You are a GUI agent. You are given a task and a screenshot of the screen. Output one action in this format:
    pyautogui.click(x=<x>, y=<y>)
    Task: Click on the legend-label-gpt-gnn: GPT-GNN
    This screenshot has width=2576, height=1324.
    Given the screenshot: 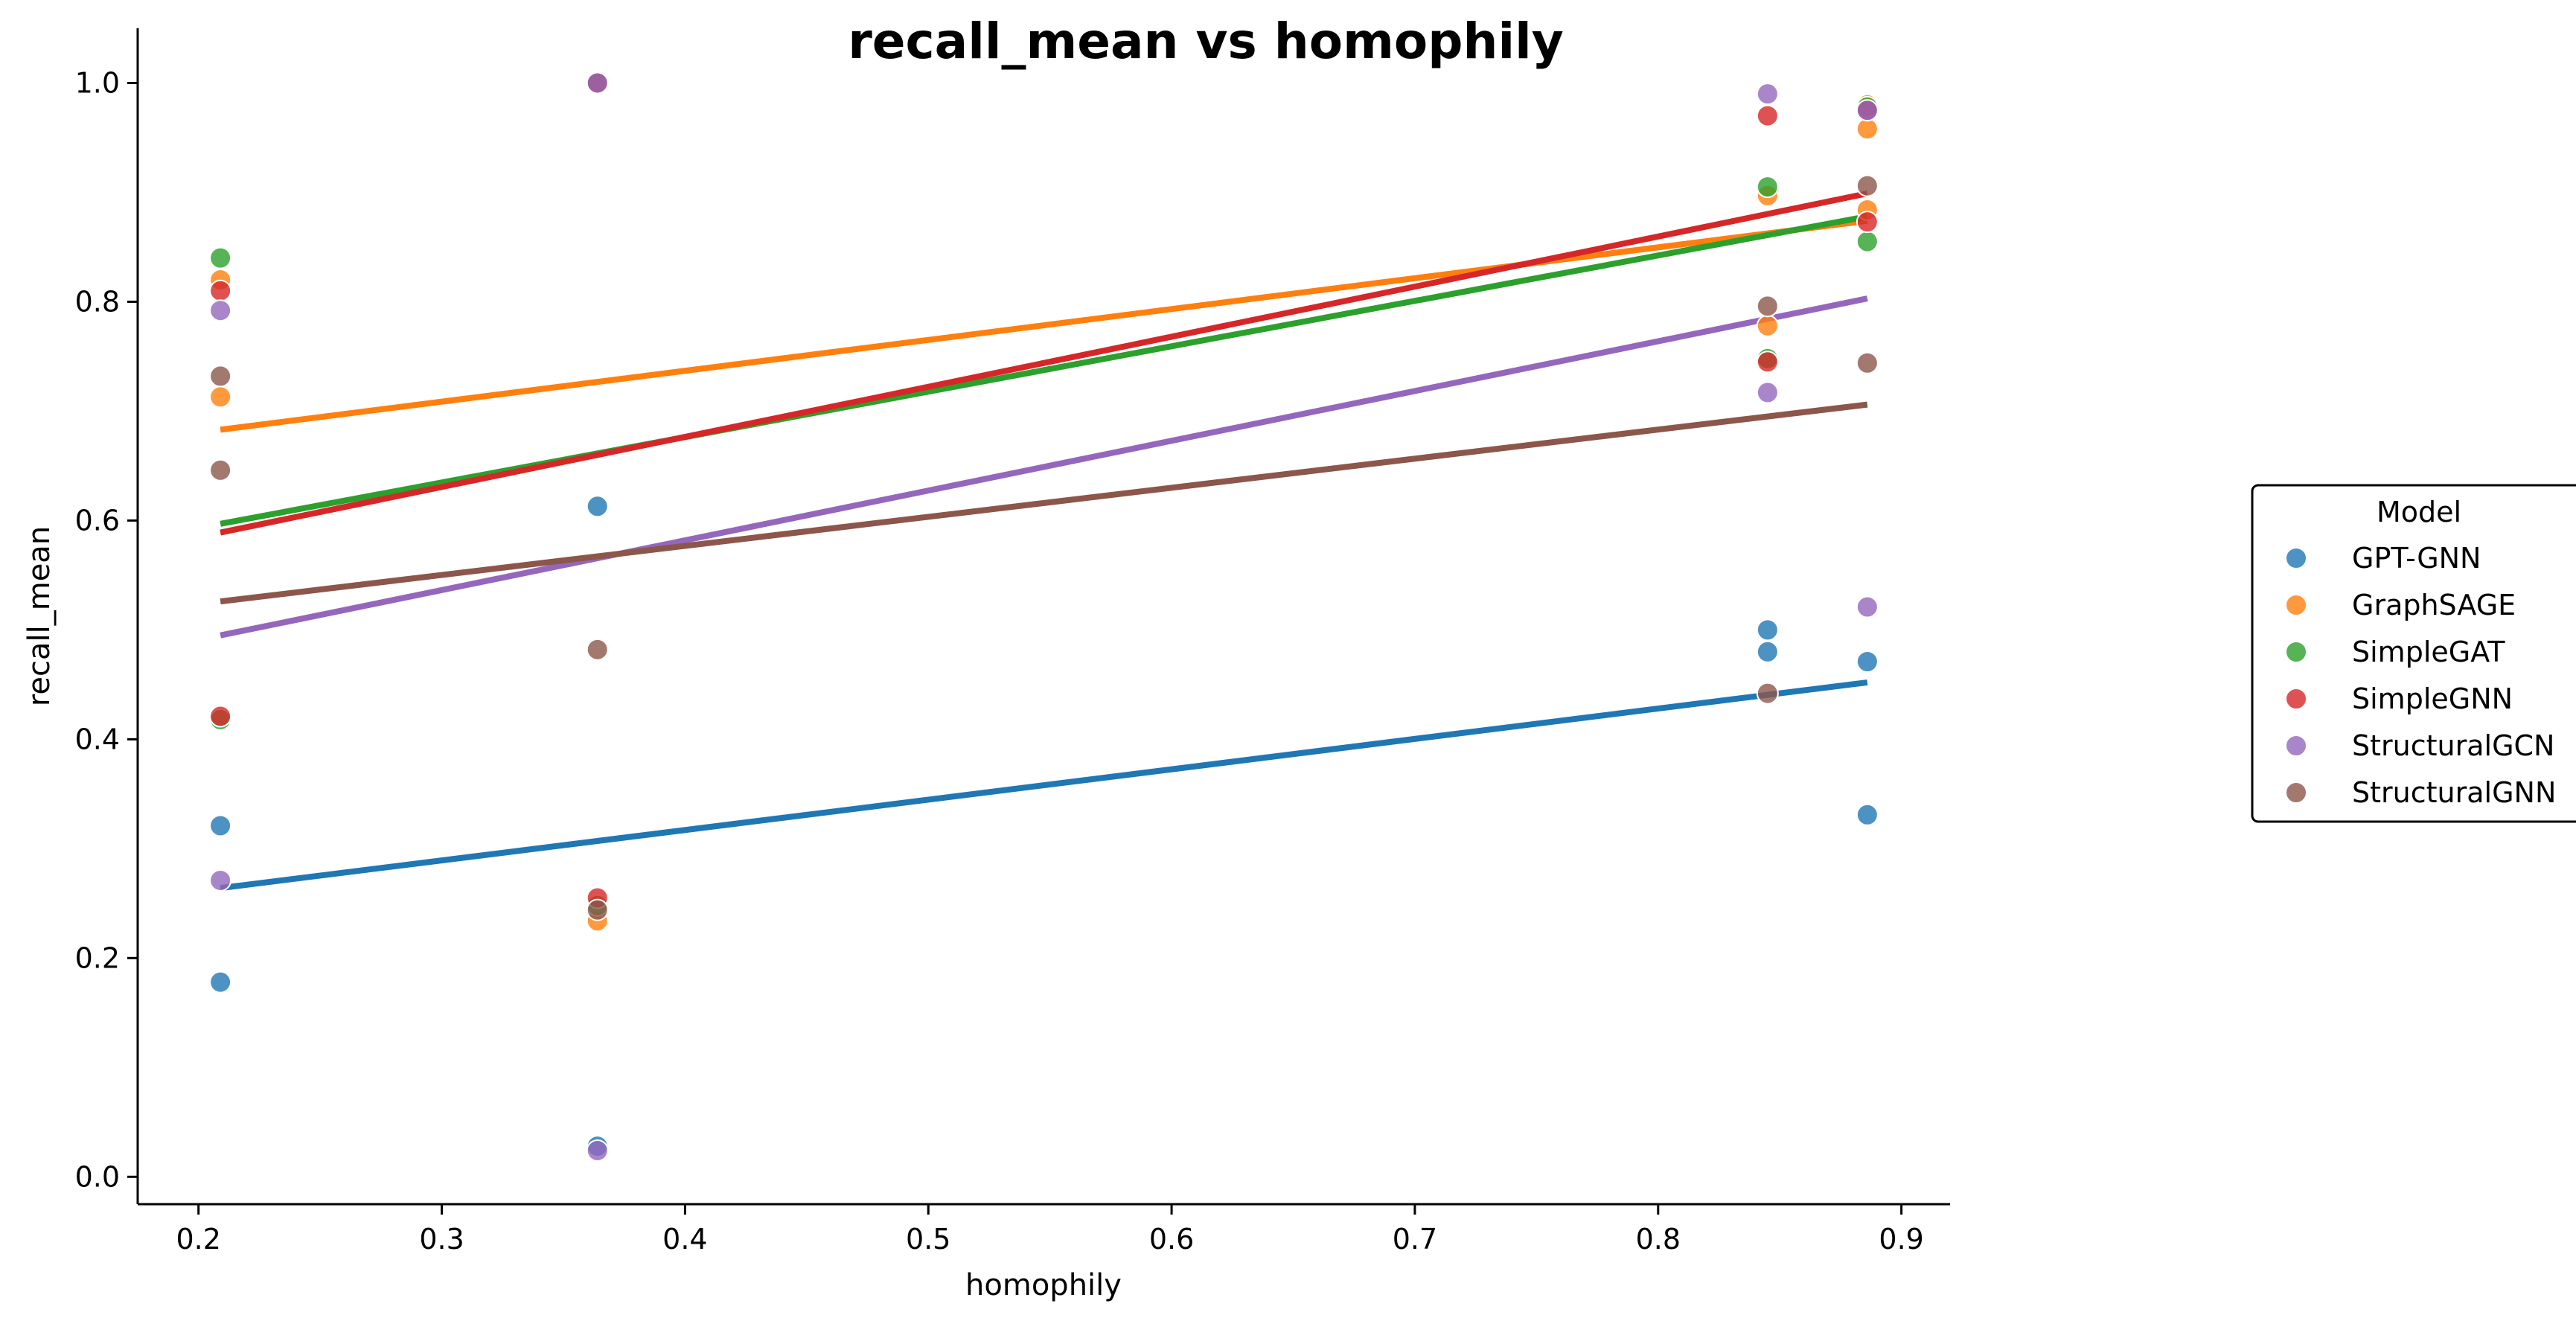 What is the action you would take?
    pyautogui.click(x=2416, y=558)
    